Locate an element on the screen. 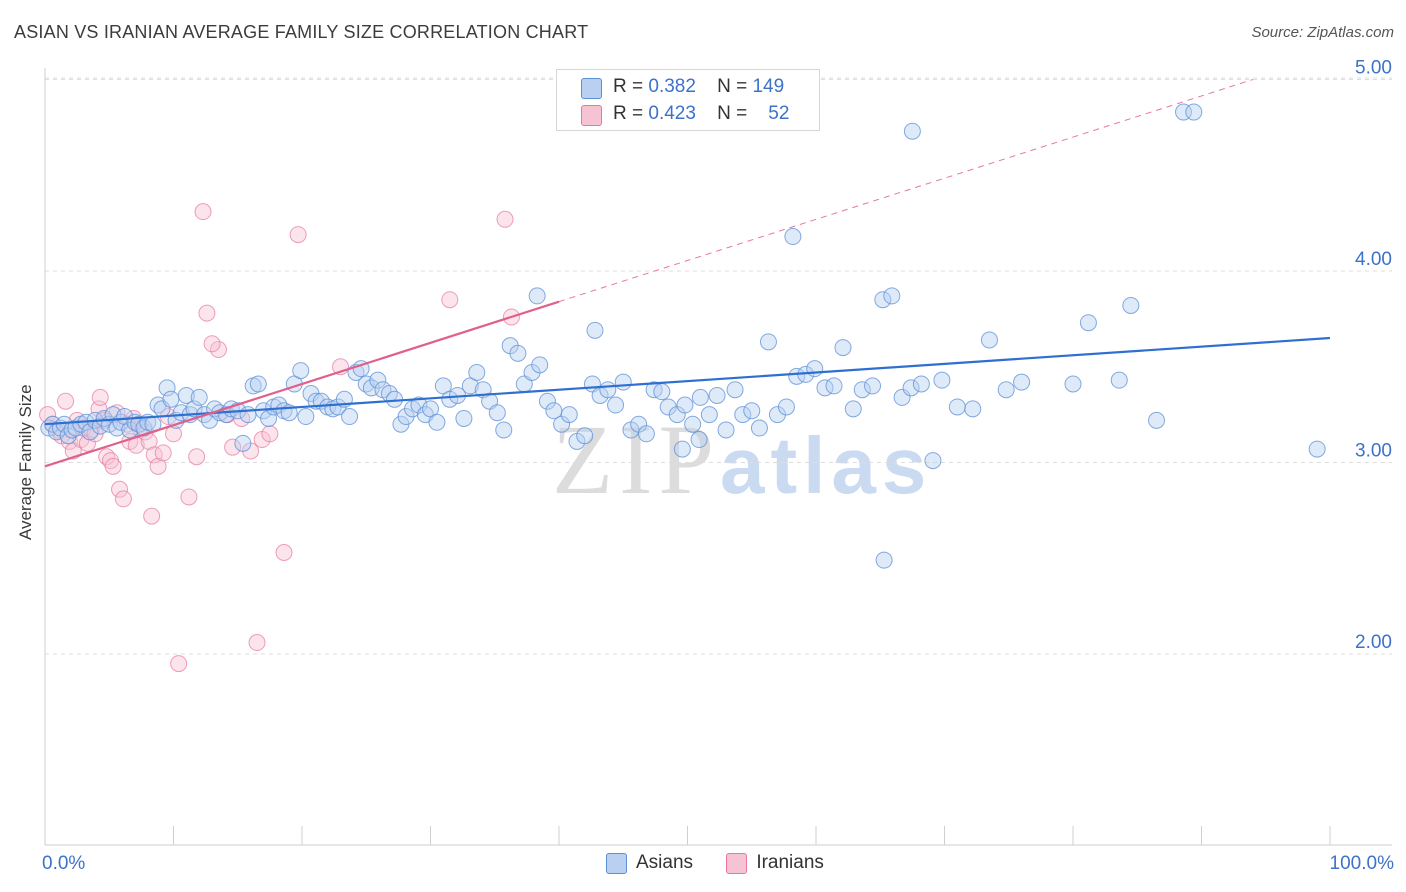 The height and width of the screenshot is (892, 1406). iranians-legend-swatch is located at coordinates (737, 863).